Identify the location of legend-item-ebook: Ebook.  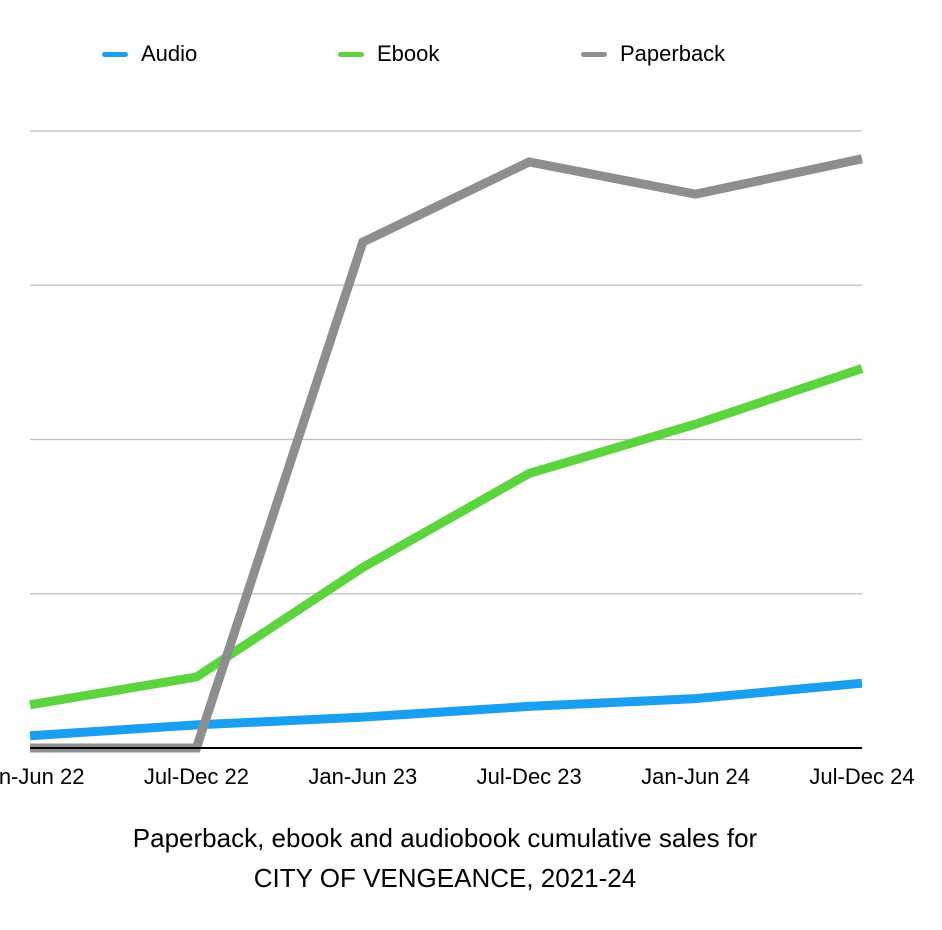
(388, 54).